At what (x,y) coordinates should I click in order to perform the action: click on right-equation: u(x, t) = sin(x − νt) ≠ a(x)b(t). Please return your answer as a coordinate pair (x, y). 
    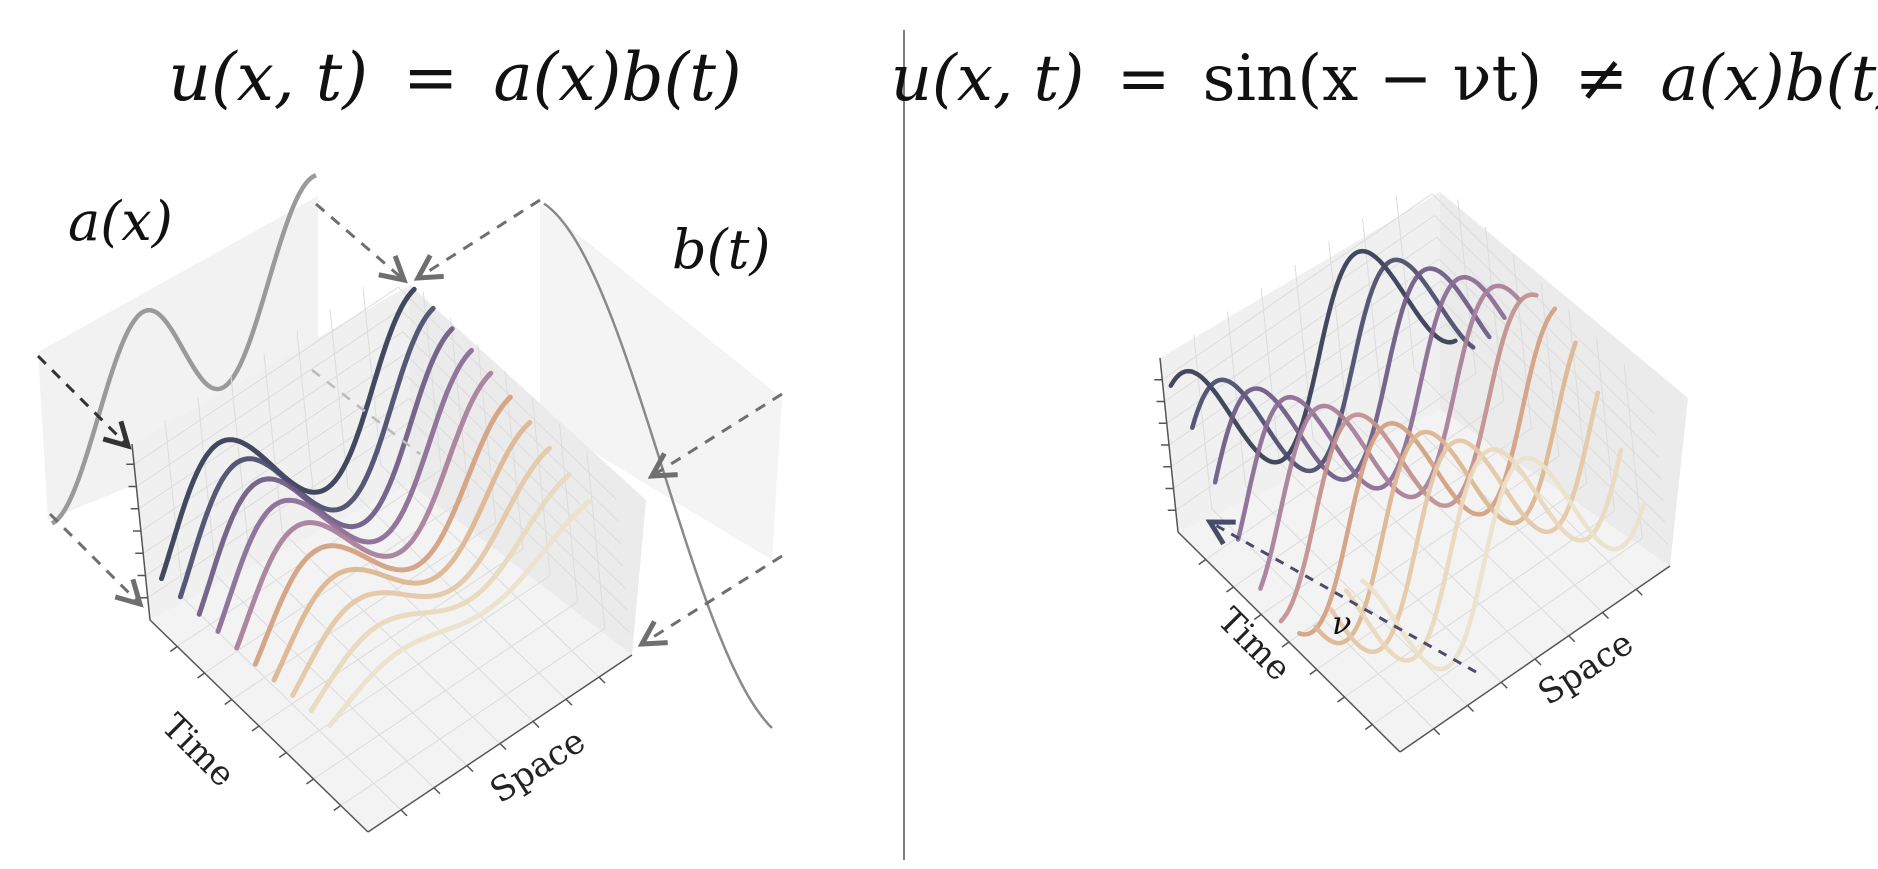
    Looking at the image, I should click on (1384, 79).